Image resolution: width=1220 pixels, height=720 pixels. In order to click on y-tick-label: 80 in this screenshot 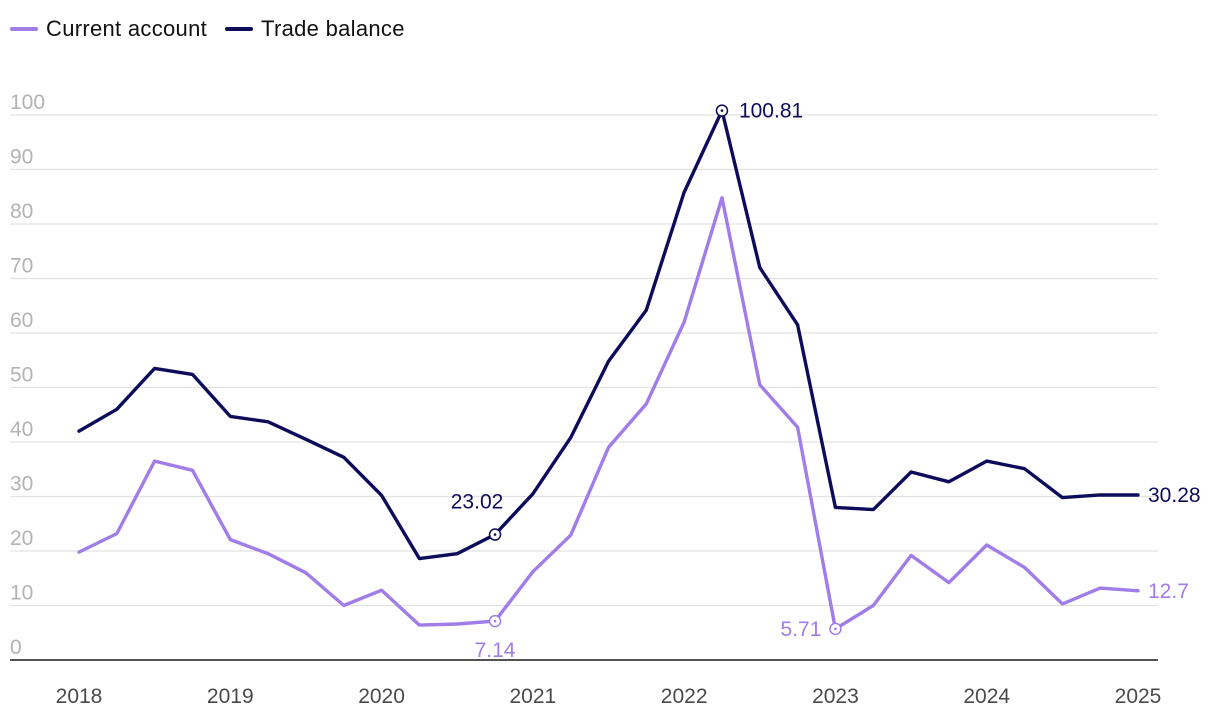, I will do `click(21, 211)`.